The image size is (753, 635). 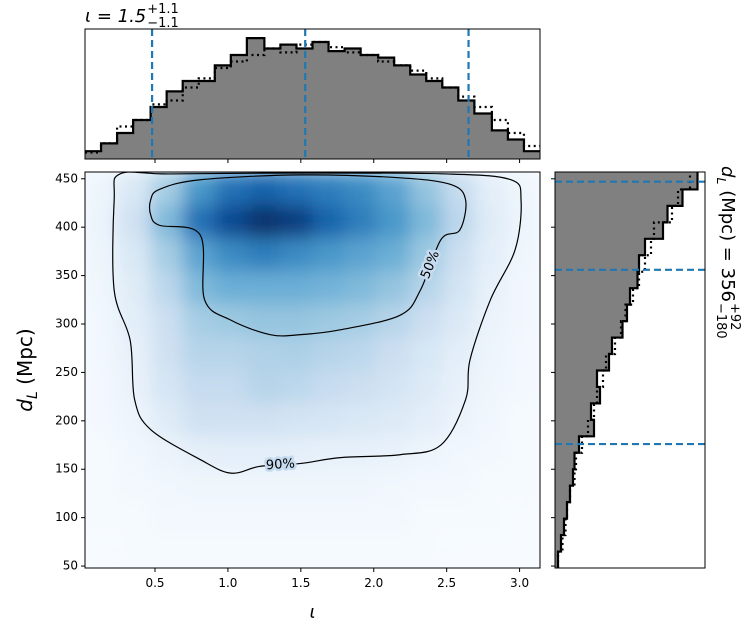 I want to click on x-tick-label: 3.0, so click(x=519, y=583).